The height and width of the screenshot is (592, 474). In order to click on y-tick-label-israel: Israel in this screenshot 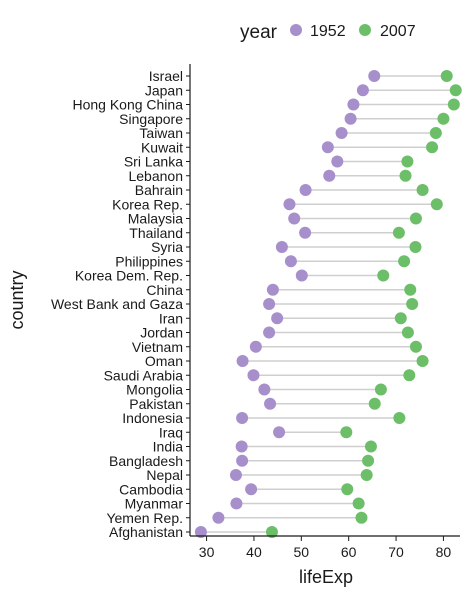, I will do `click(166, 76)`.